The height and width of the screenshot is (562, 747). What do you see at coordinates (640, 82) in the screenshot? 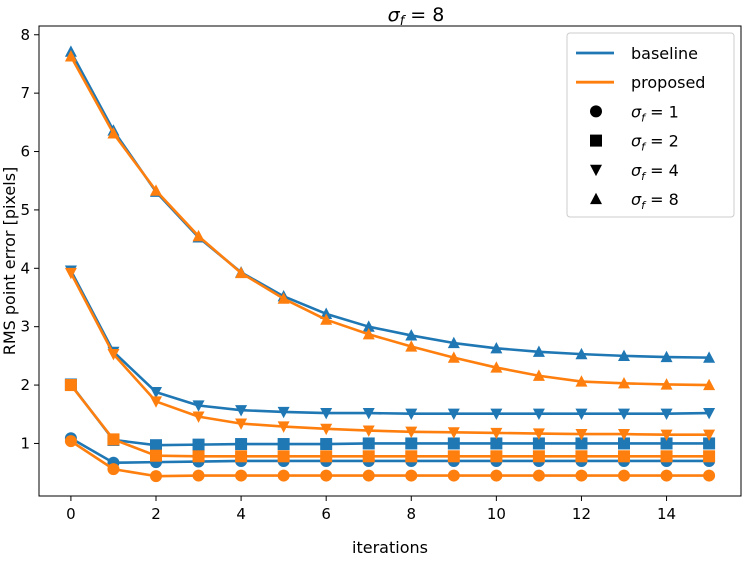
I see `legend-entry-proposed: proposed` at bounding box center [640, 82].